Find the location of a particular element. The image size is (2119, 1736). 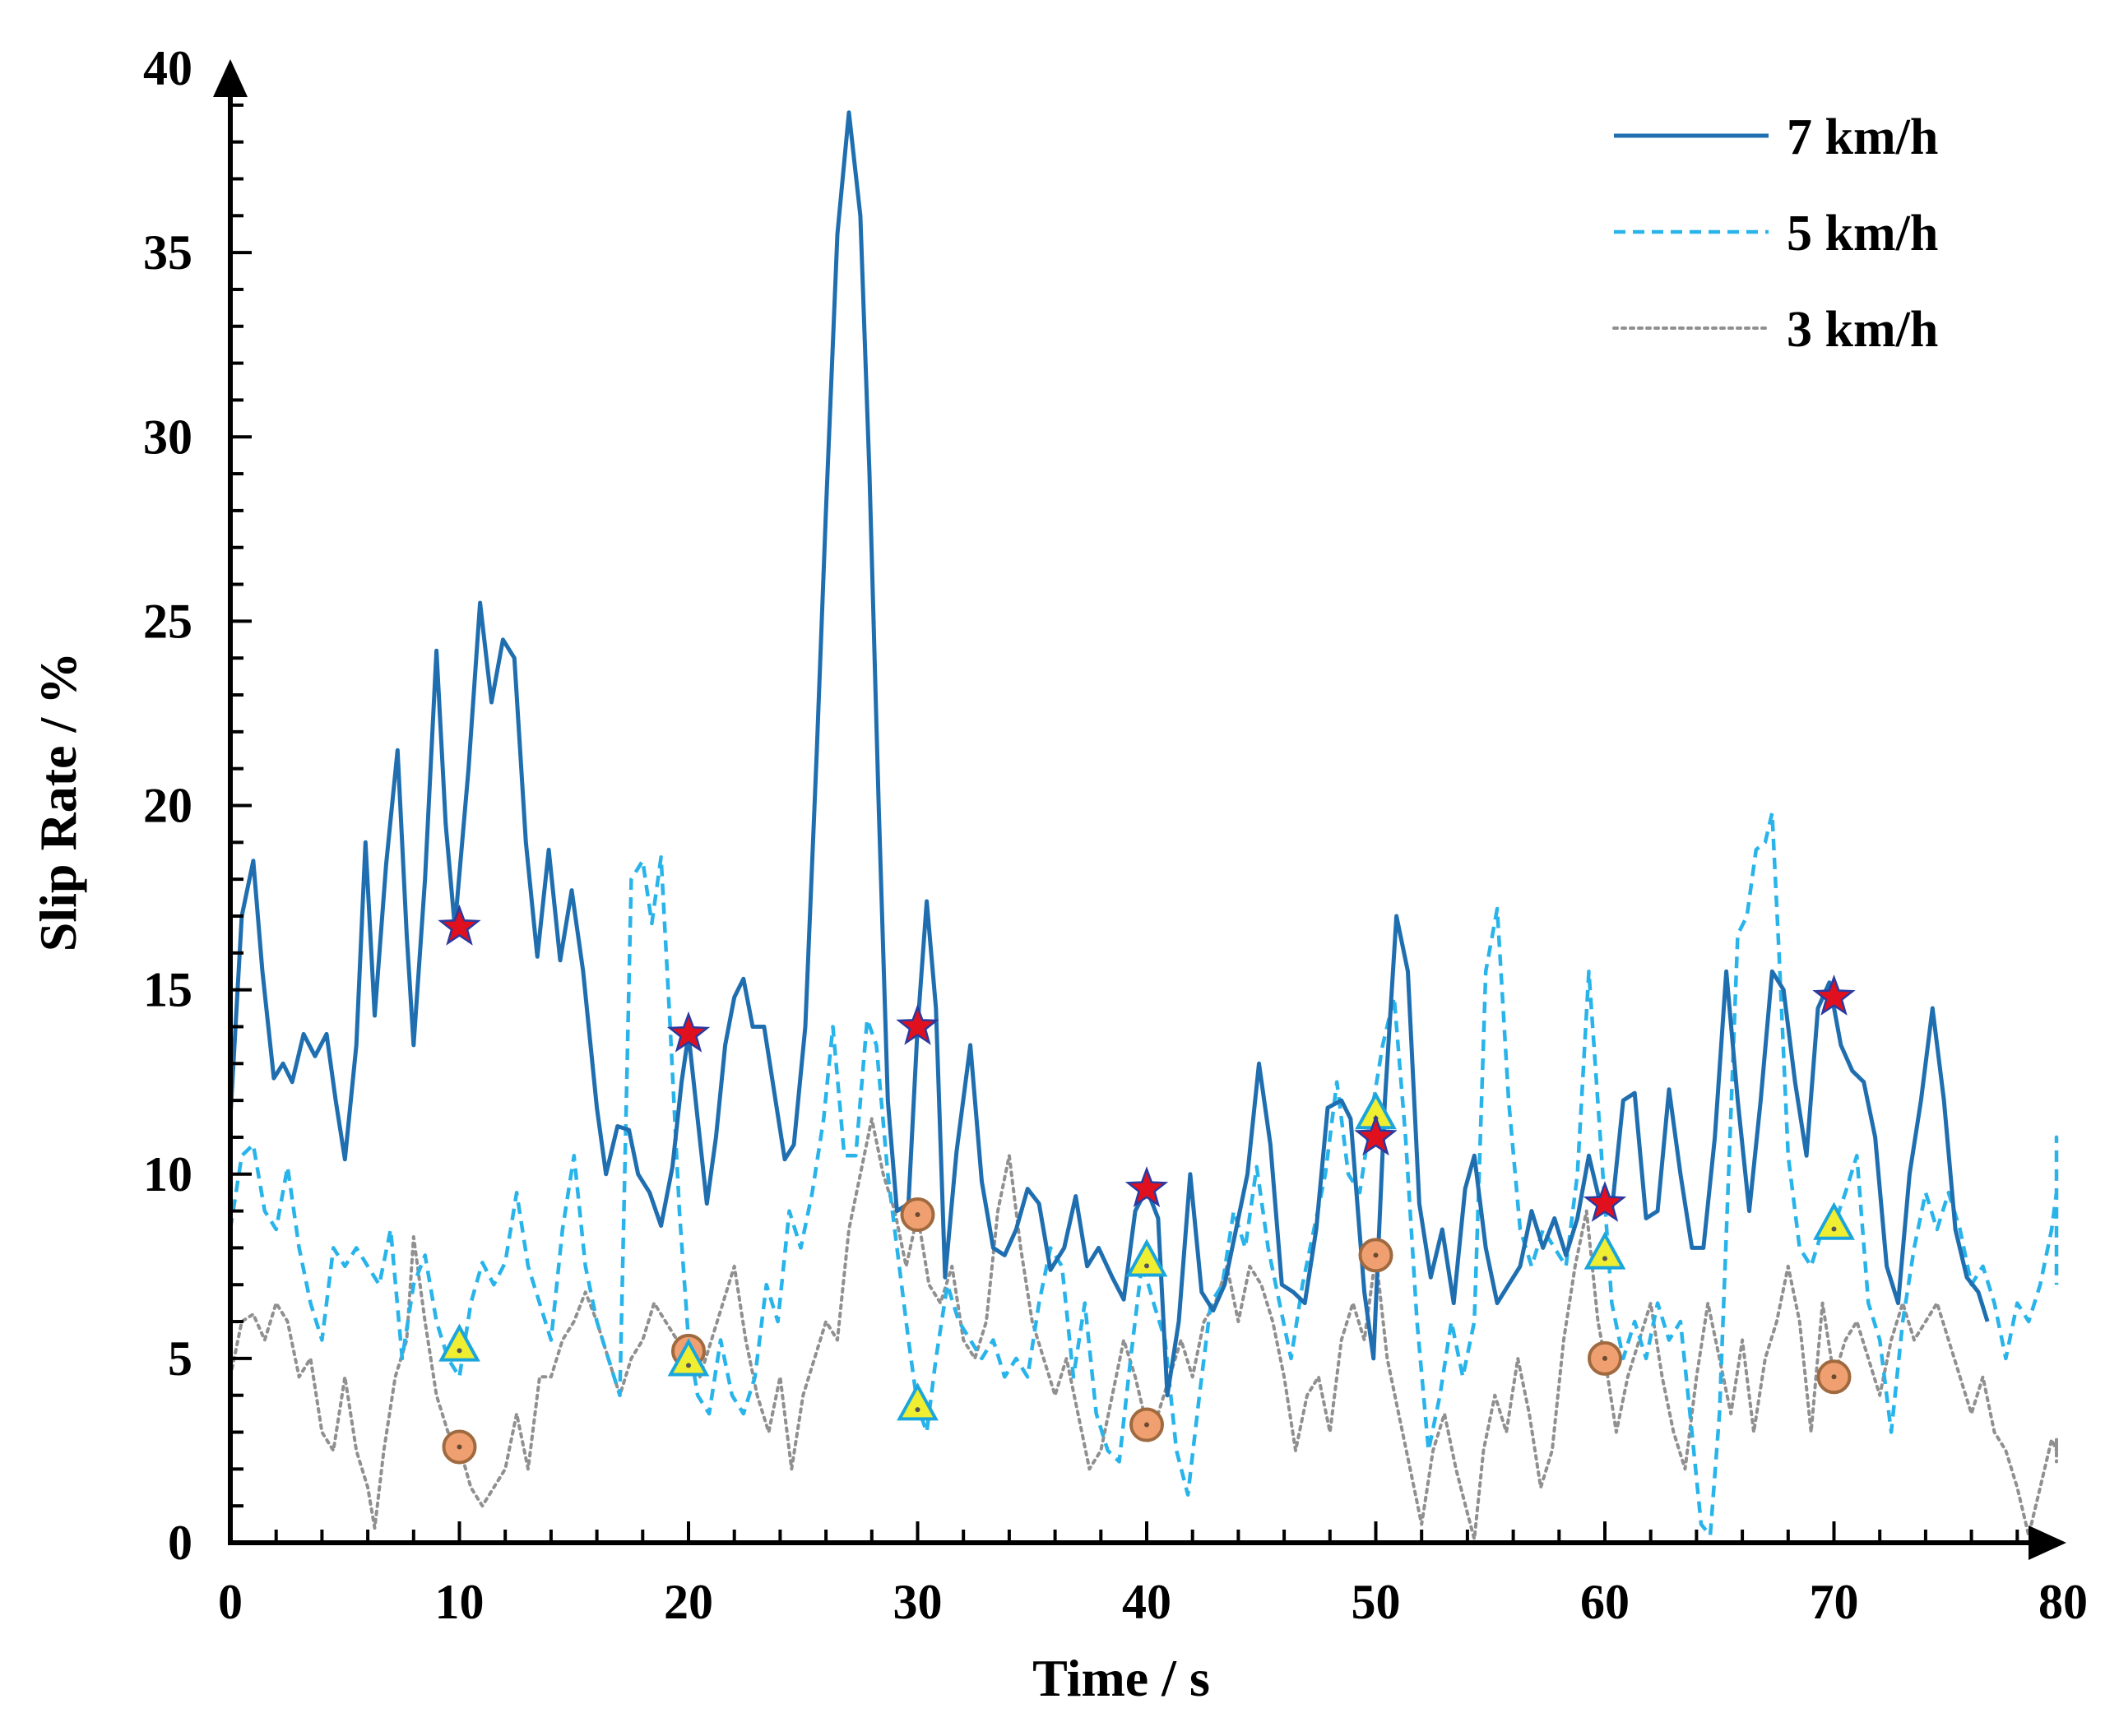

y-tick-label: 10 is located at coordinates (167, 1174).